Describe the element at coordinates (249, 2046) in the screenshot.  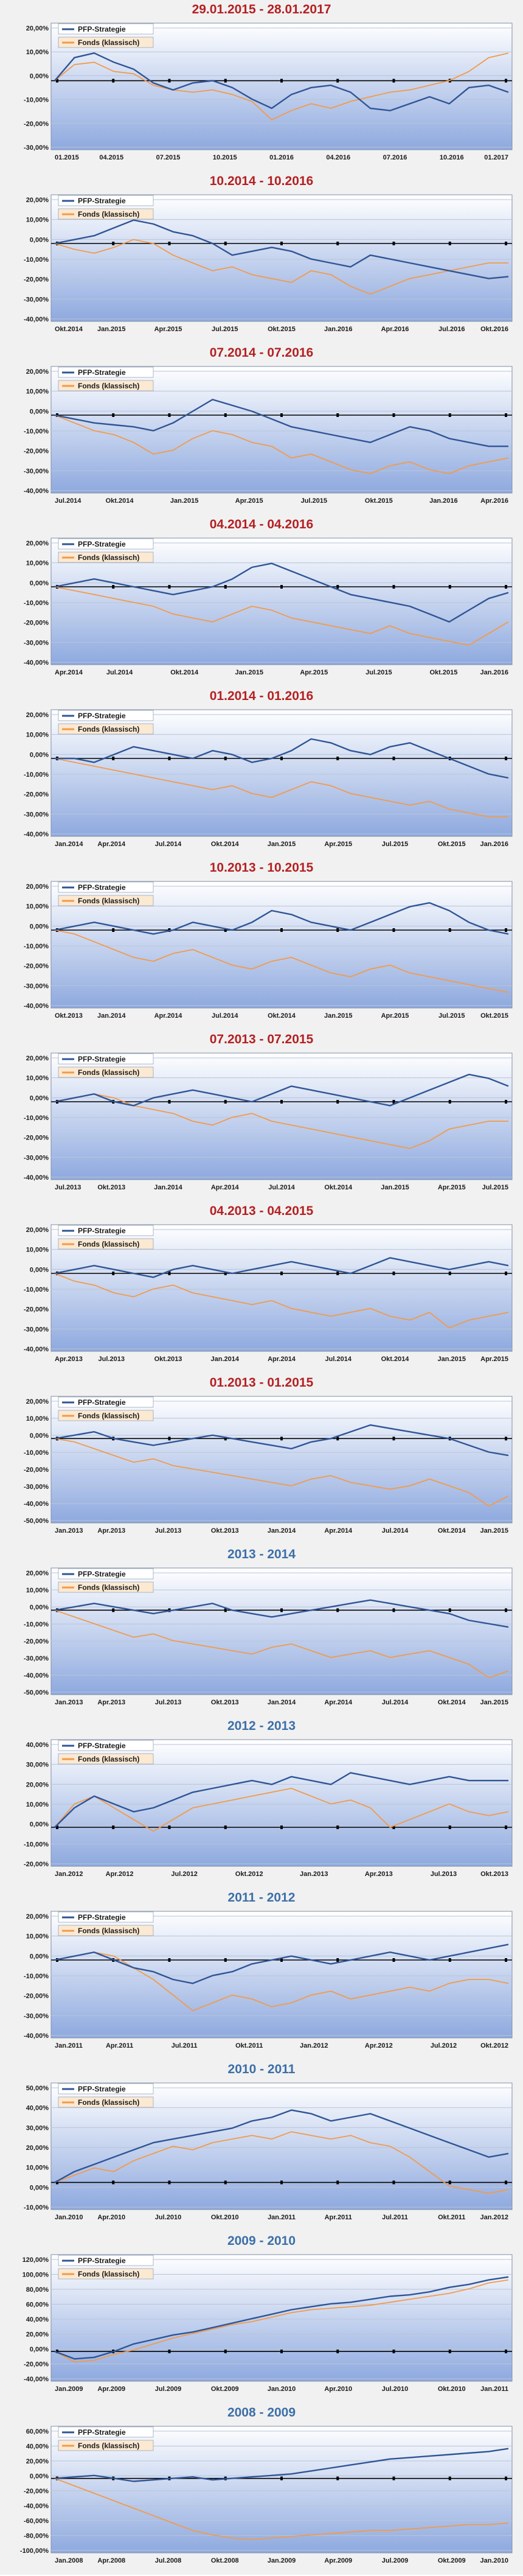
I see `x-tick-label: Okt.2011` at that location.